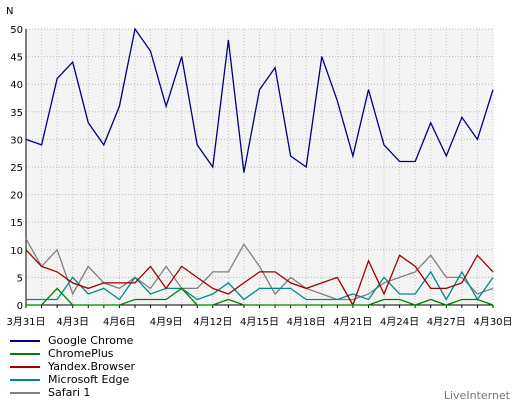  Describe the element at coordinates (20, 278) in the screenshot. I see `y-tick-label: 5` at that location.